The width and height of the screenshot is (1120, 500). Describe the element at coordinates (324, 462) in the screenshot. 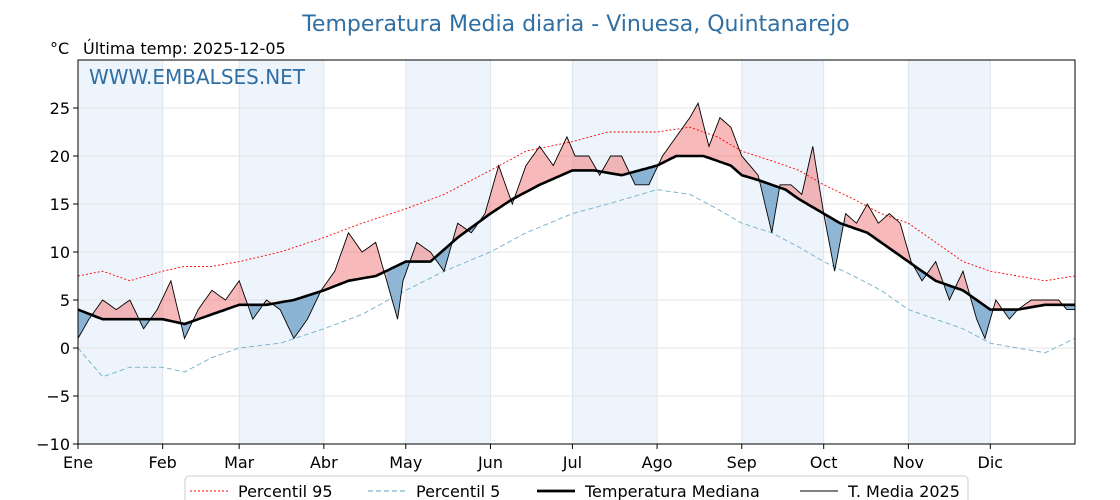

I see `x-tick-label: Abr` at that location.